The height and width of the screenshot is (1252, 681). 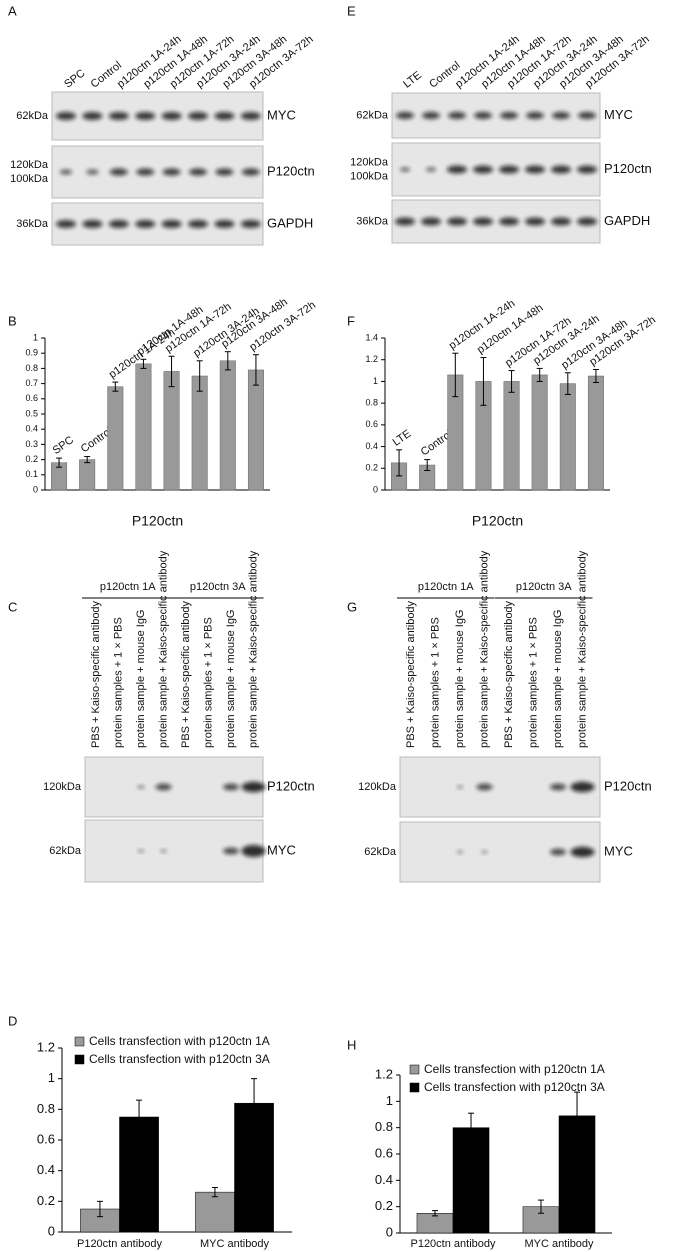 I want to click on blot, so click(x=500, y=787).